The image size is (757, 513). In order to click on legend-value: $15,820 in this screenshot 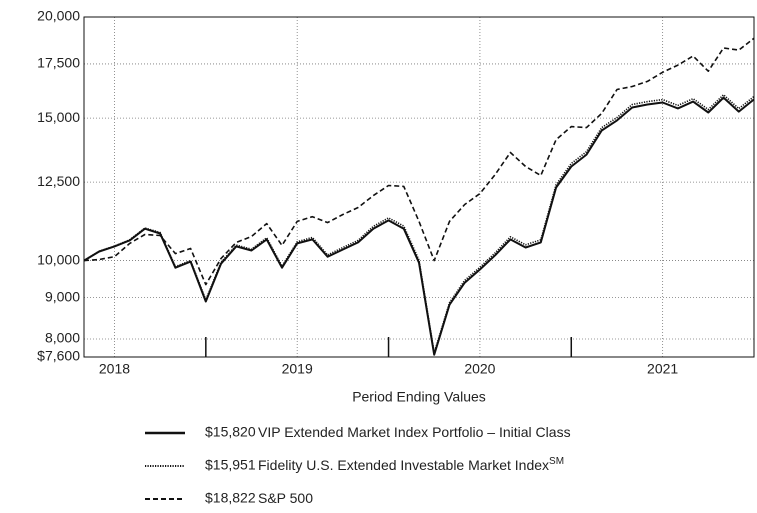, I will do `click(230, 432)`.